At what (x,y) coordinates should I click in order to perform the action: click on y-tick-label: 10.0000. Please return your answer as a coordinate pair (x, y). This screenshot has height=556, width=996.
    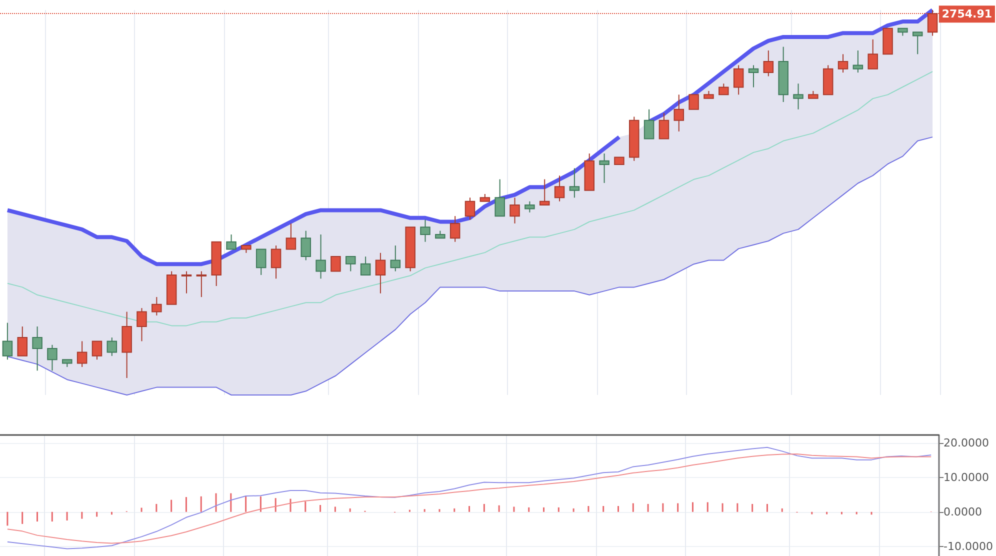
    Looking at the image, I should click on (967, 477).